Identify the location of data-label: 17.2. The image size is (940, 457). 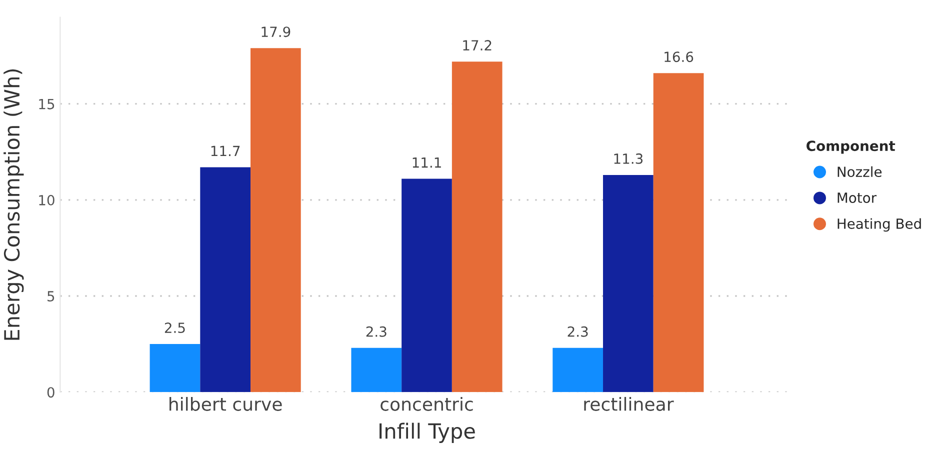
(477, 45).